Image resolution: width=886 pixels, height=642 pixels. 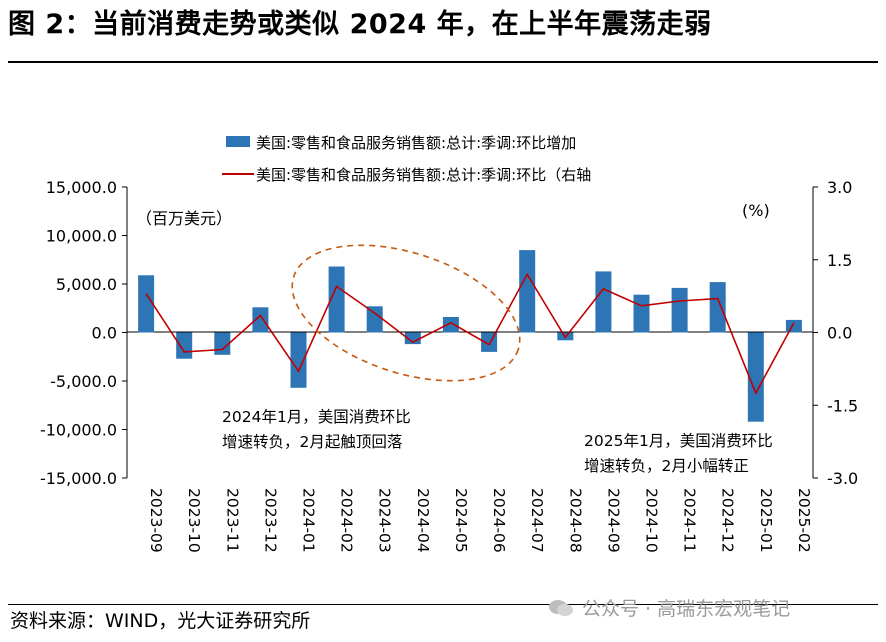 I want to click on left-tick-label: 5,000.0, so click(x=86, y=284).